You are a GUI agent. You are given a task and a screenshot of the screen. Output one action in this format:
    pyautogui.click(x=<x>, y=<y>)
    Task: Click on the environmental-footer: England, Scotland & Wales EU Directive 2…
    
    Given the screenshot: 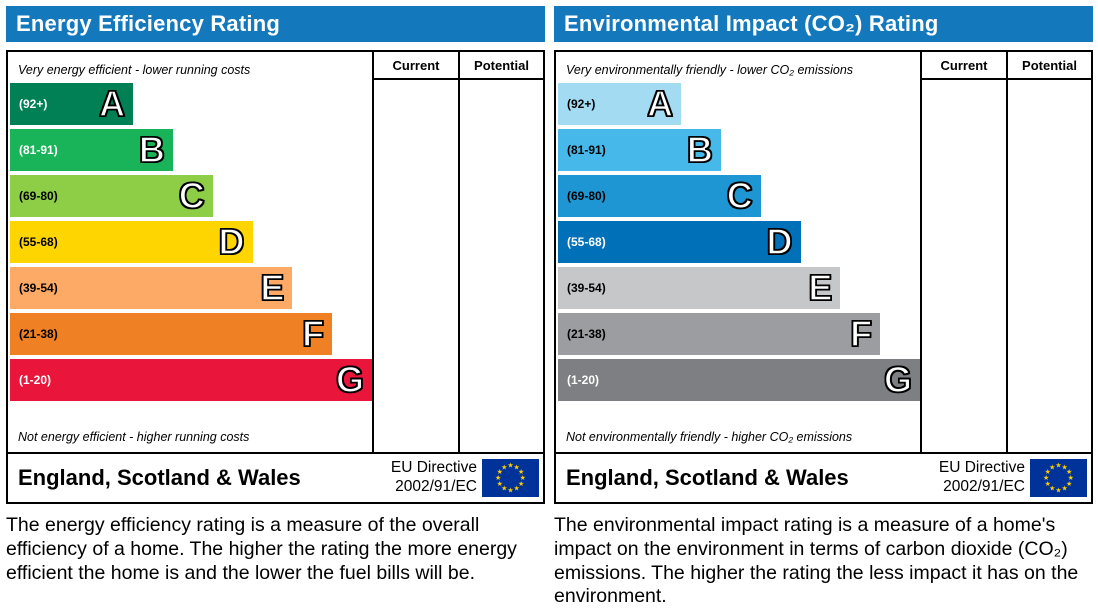 What is the action you would take?
    pyautogui.click(x=823, y=479)
    